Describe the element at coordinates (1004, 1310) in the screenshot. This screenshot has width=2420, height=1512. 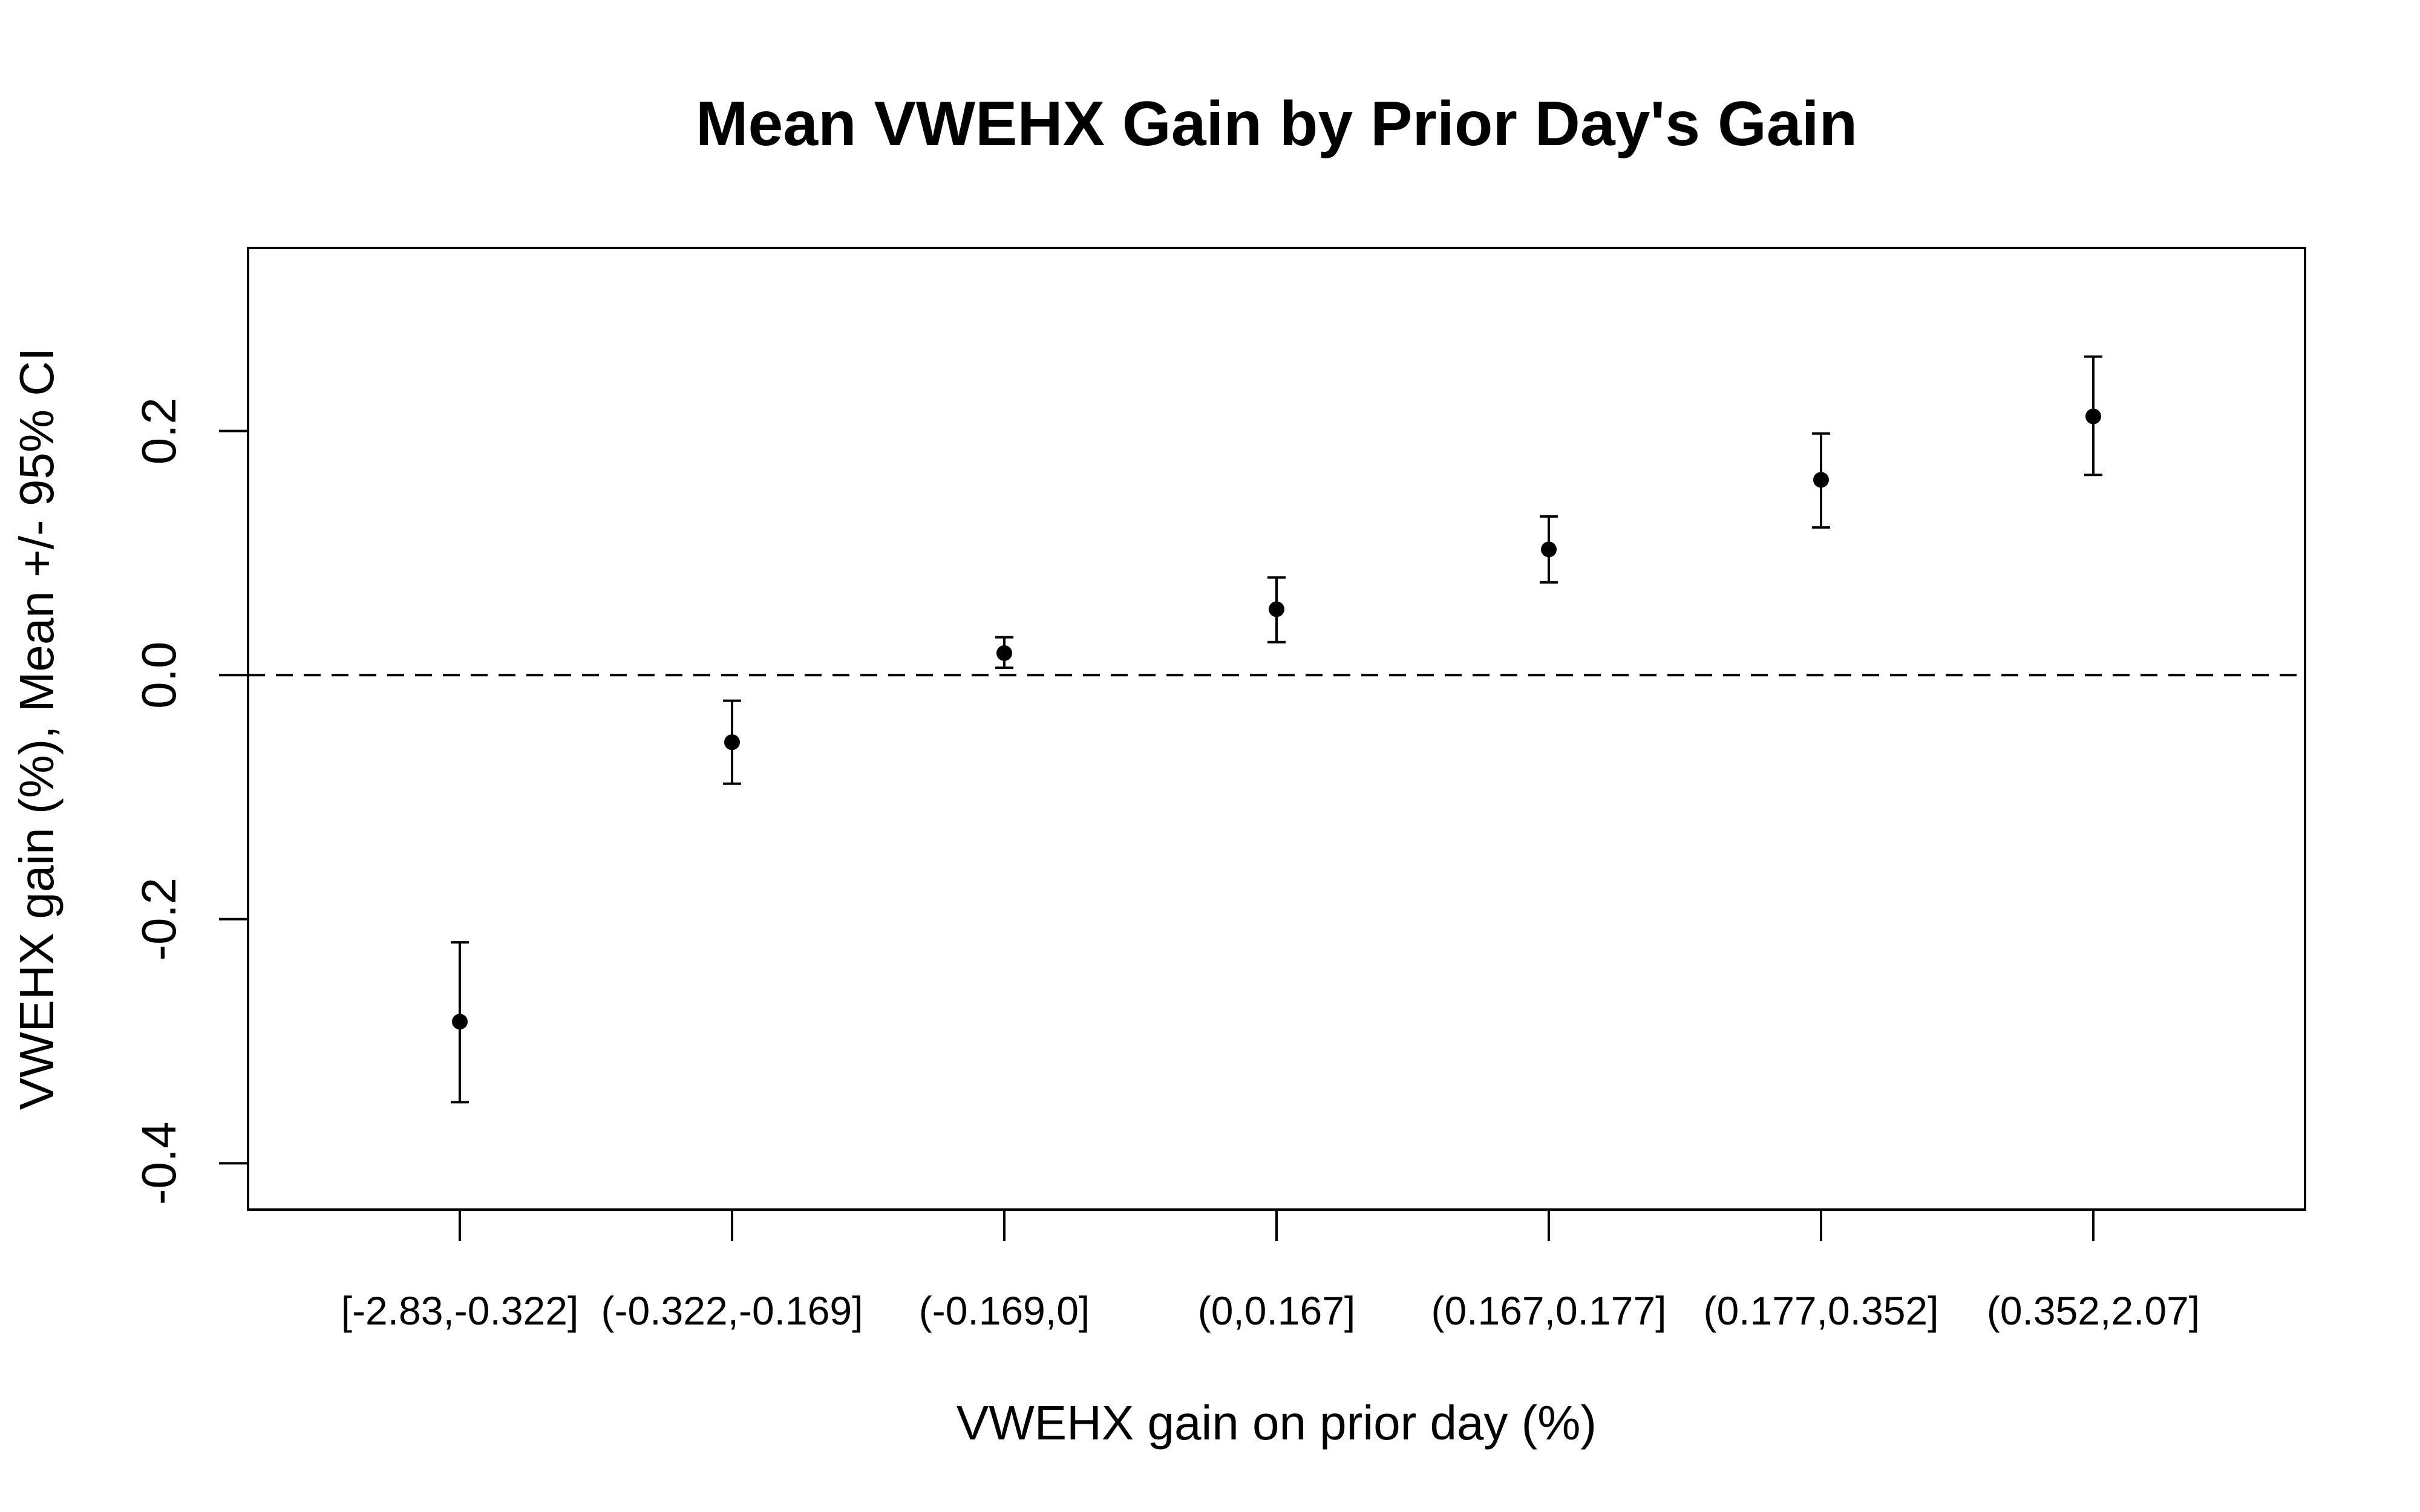
I see `x-tick-label: (-0.169,0]` at that location.